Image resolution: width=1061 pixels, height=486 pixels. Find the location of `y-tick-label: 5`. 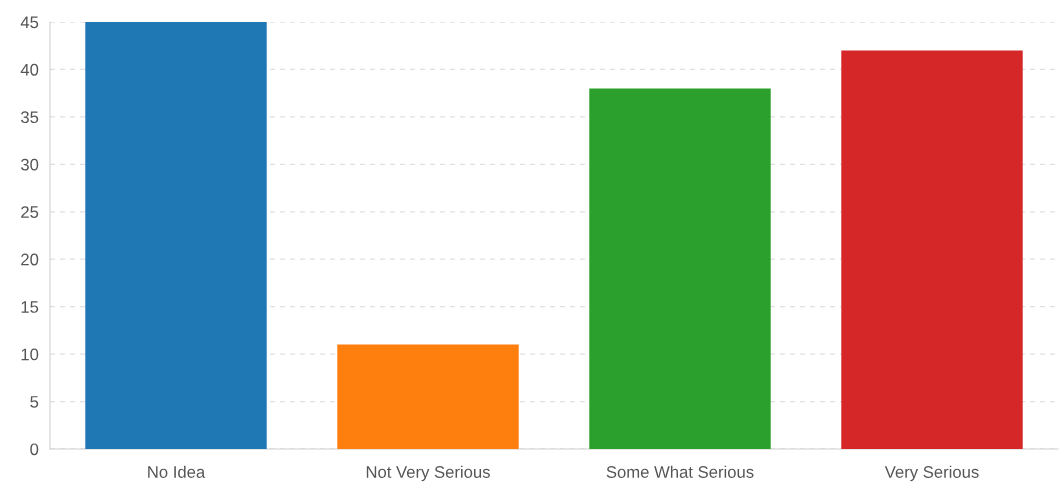

y-tick-label: 5 is located at coordinates (34, 402).